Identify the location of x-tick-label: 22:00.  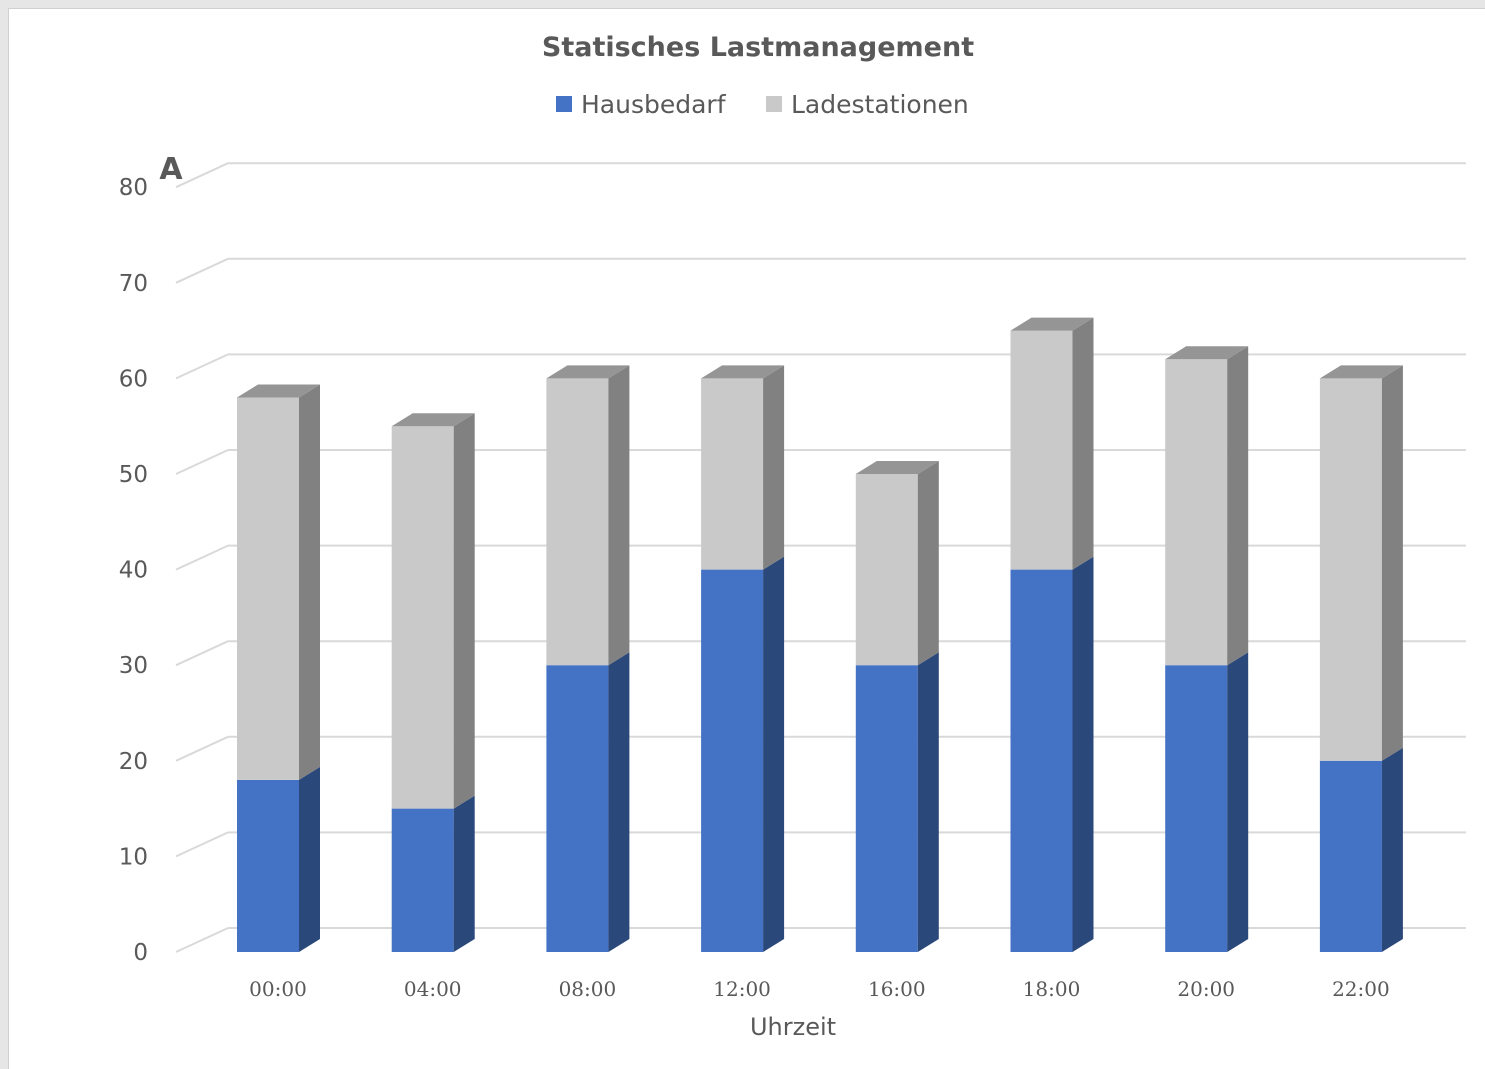
(1361, 989).